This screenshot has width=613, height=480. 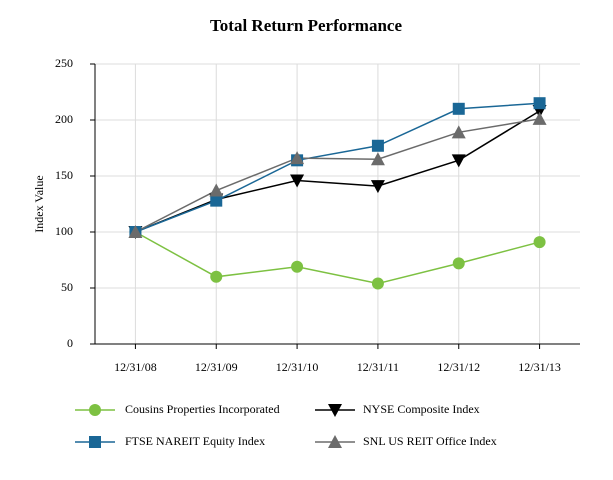 I want to click on legend-label: NYSE Composite Index, so click(x=421, y=409).